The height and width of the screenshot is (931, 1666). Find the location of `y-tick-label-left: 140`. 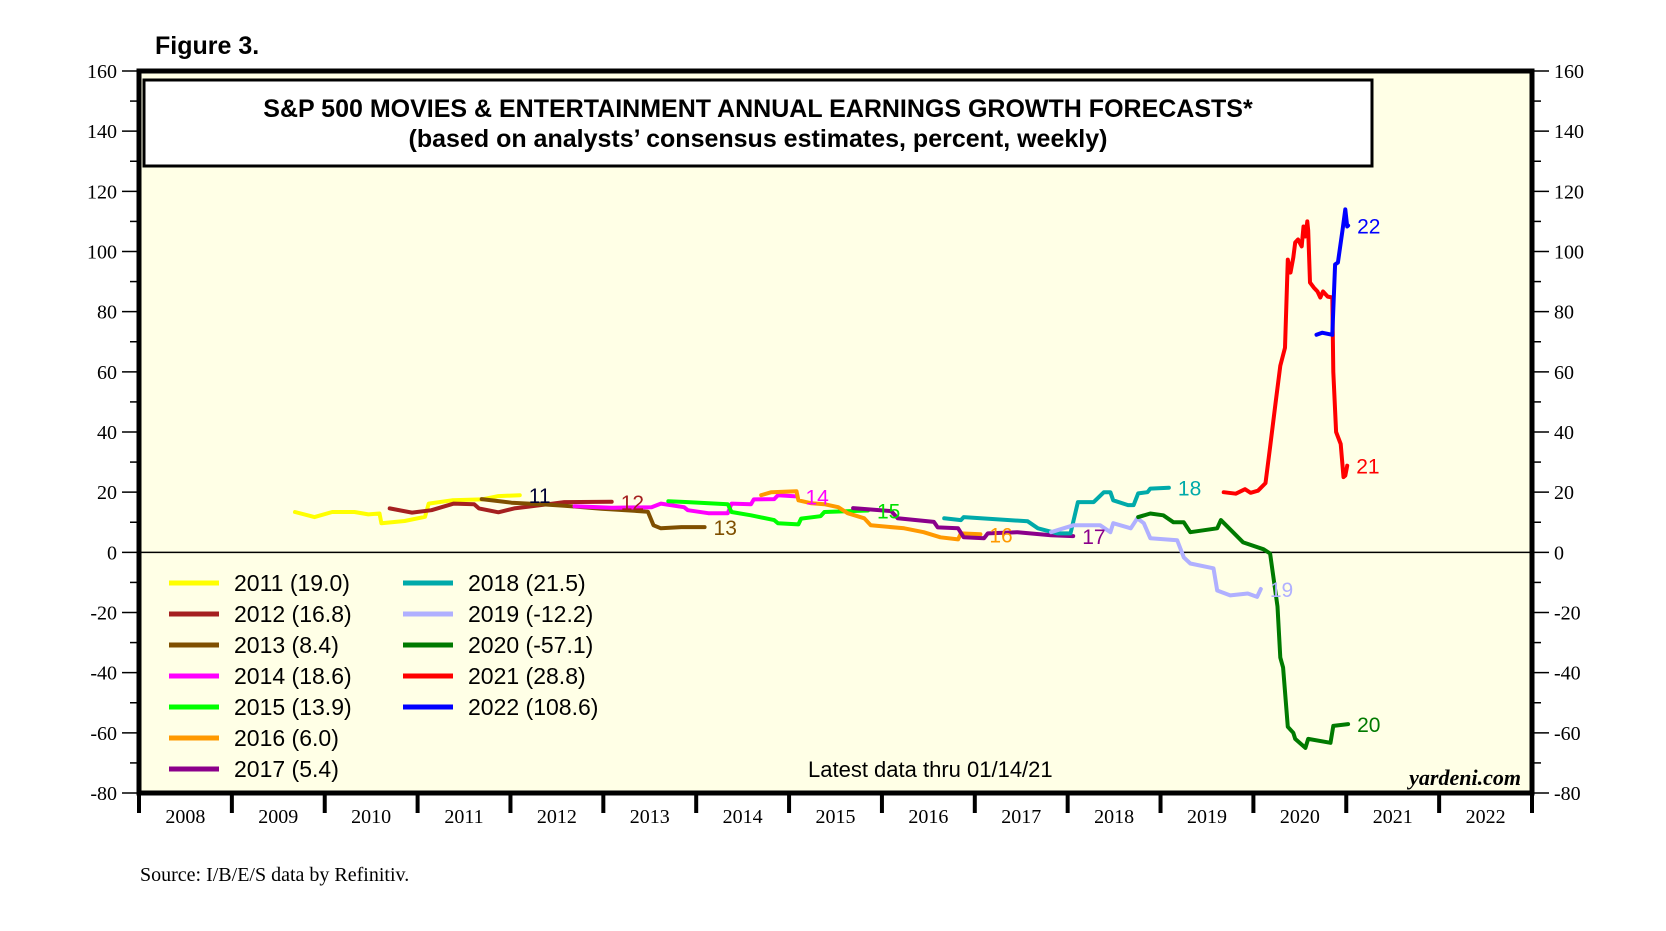

y-tick-label-left: 140 is located at coordinates (102, 132).